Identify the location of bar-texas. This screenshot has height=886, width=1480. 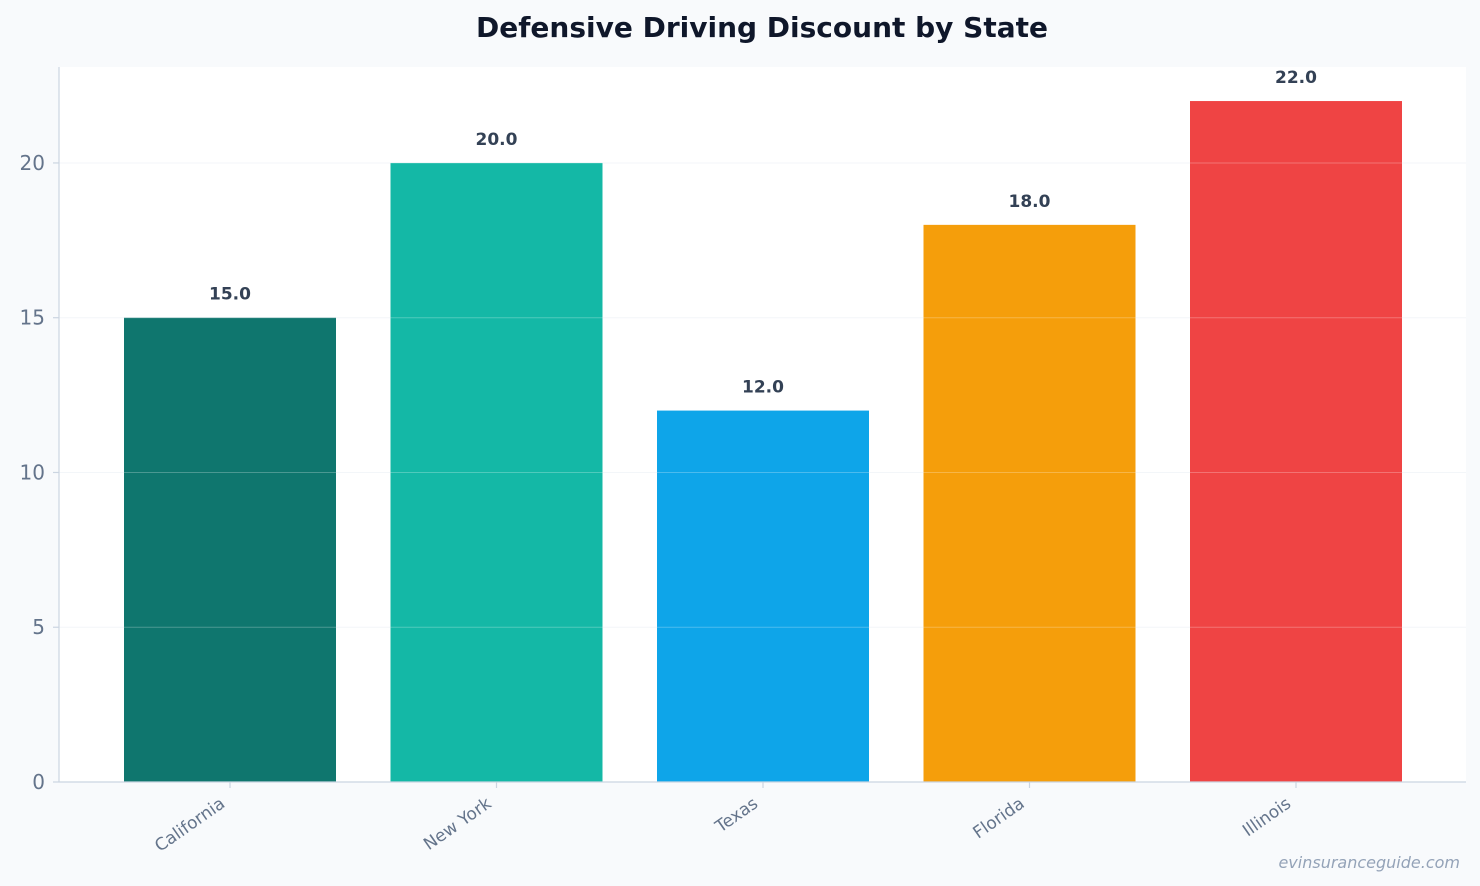
(763, 596).